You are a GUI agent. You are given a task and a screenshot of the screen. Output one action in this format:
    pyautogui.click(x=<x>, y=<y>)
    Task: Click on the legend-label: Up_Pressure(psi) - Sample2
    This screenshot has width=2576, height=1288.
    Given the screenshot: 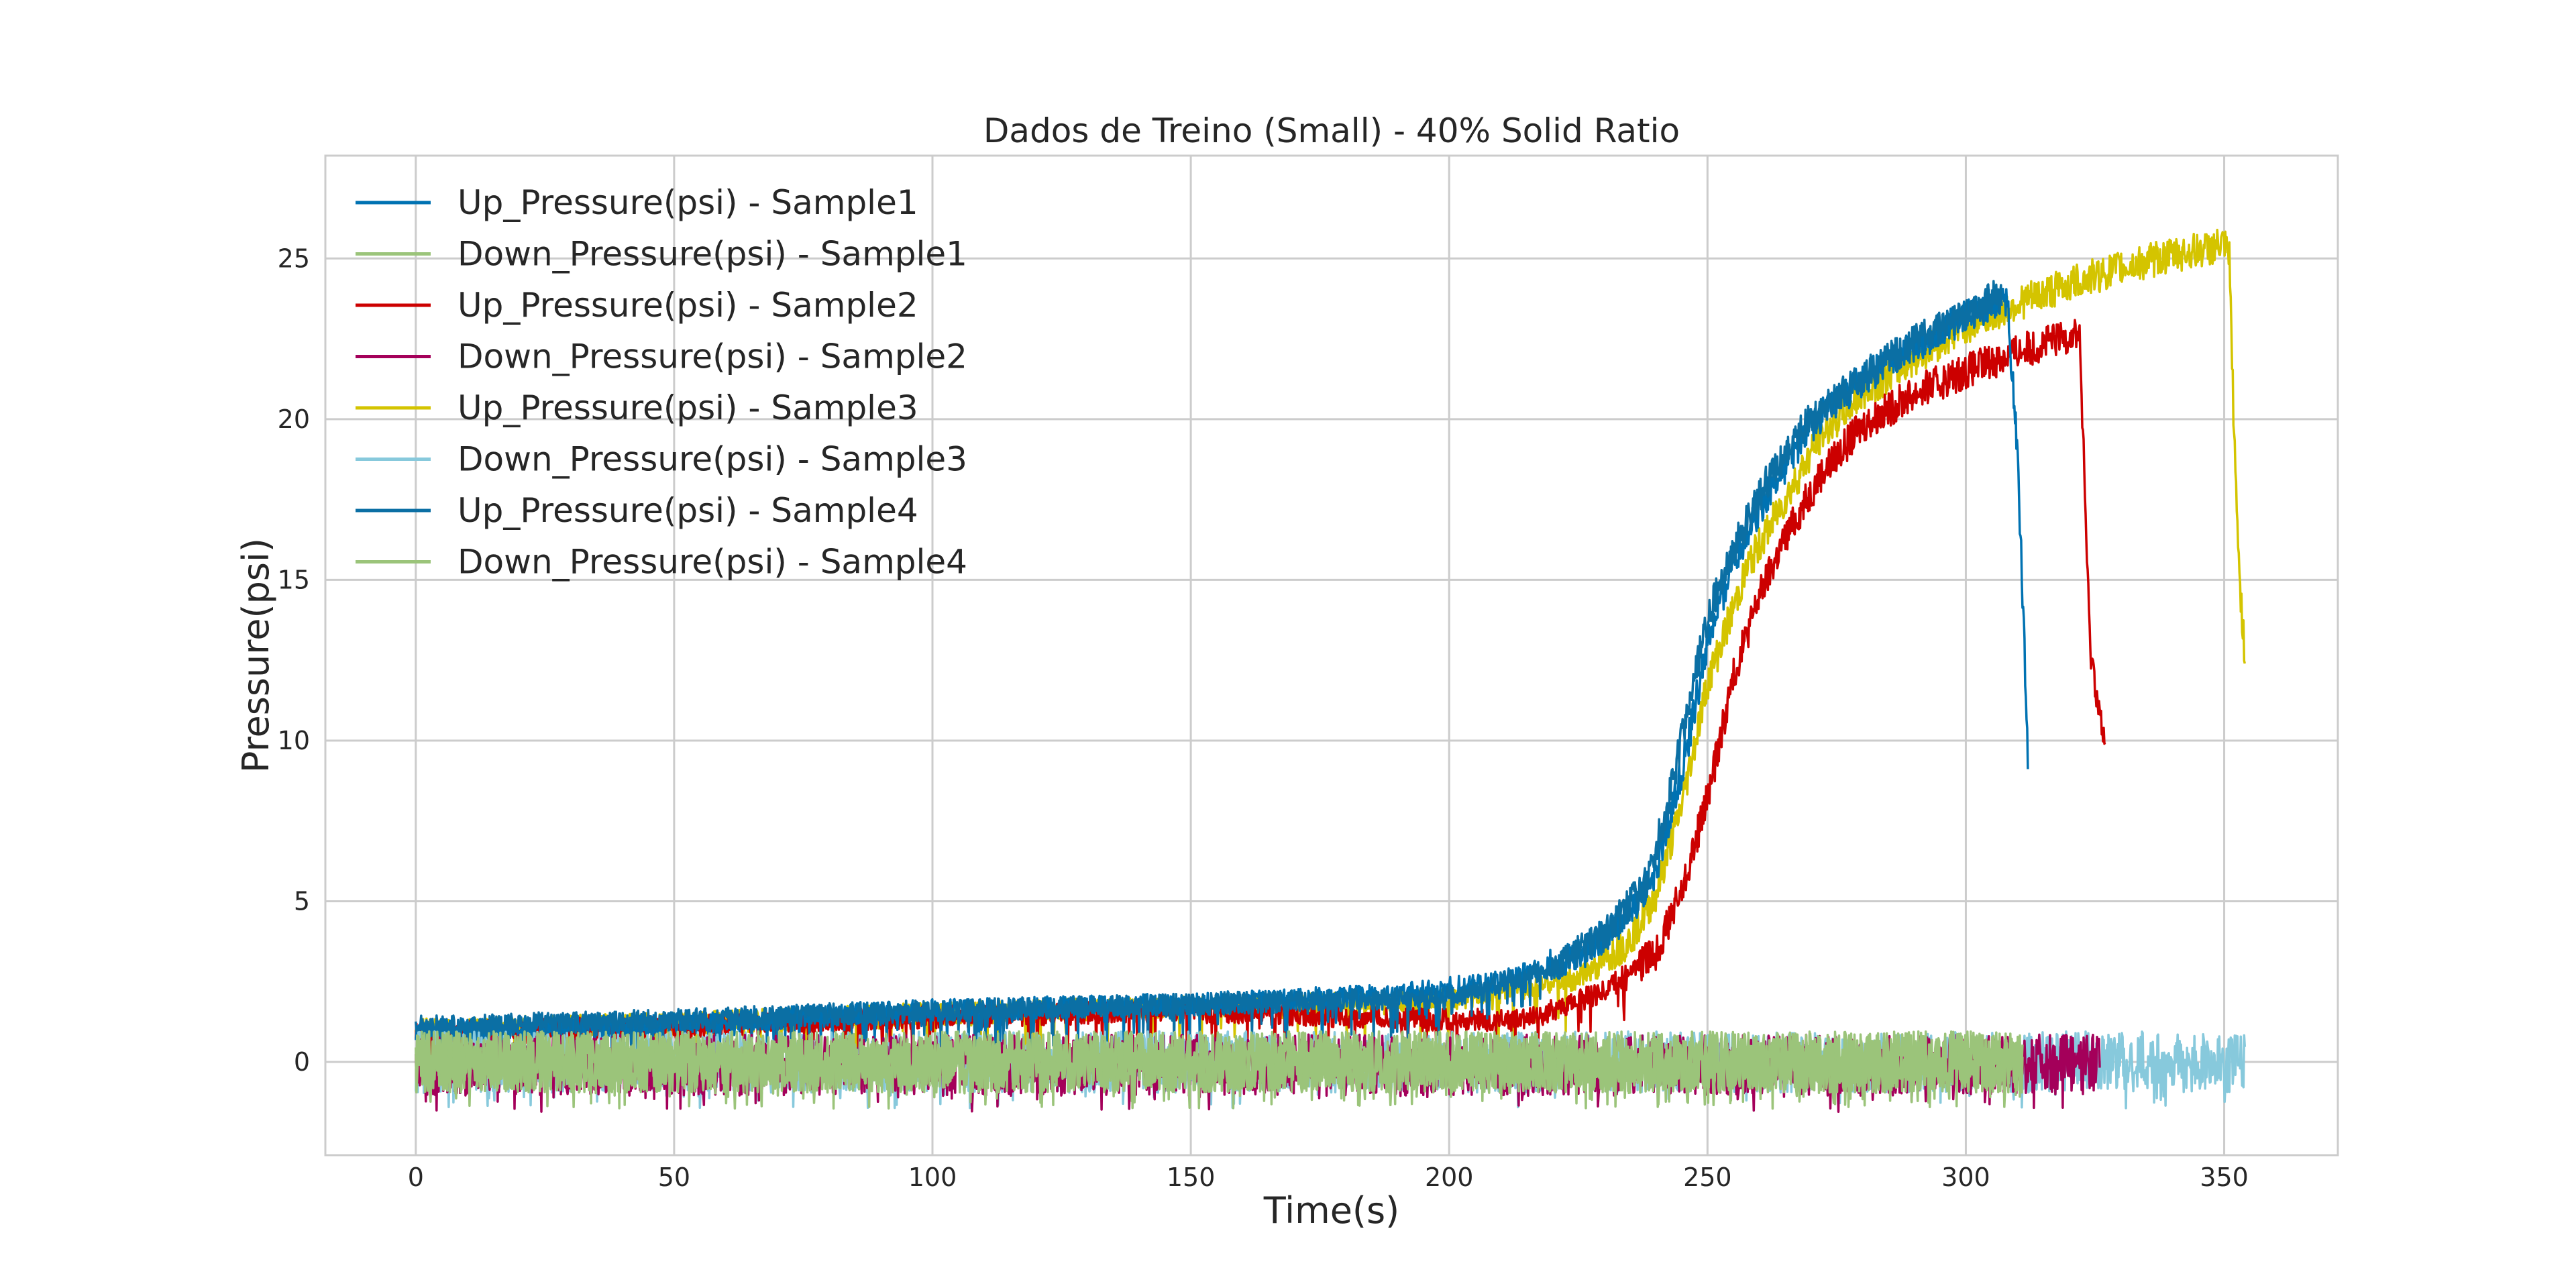 What is the action you would take?
    pyautogui.click(x=688, y=305)
    